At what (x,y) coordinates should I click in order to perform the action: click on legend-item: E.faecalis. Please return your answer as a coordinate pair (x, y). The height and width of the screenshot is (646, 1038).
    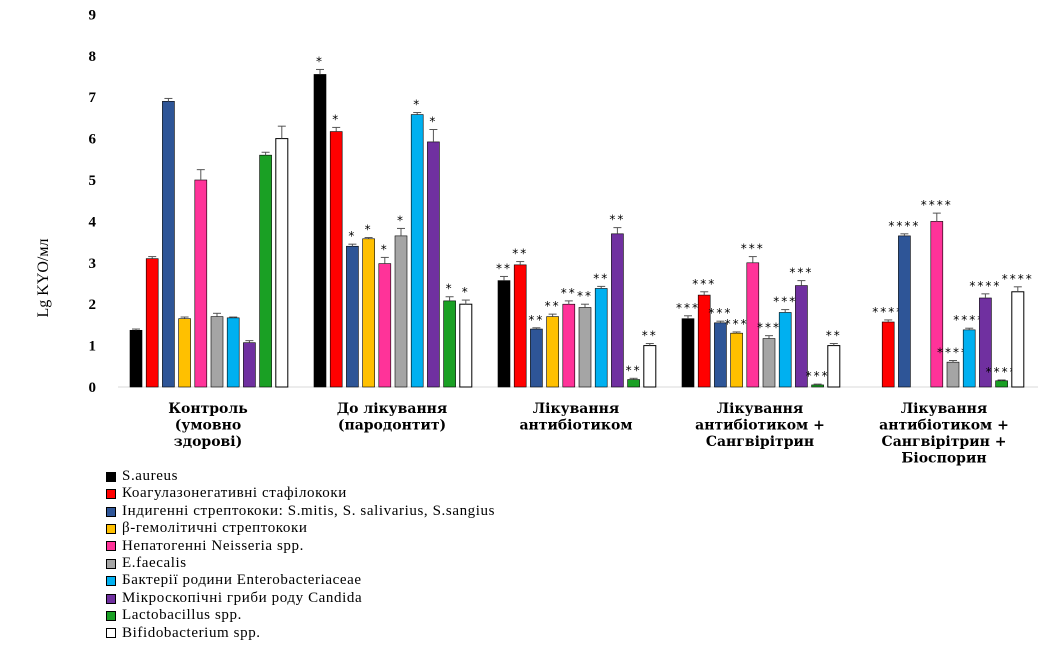
    Looking at the image, I should click on (300, 563).